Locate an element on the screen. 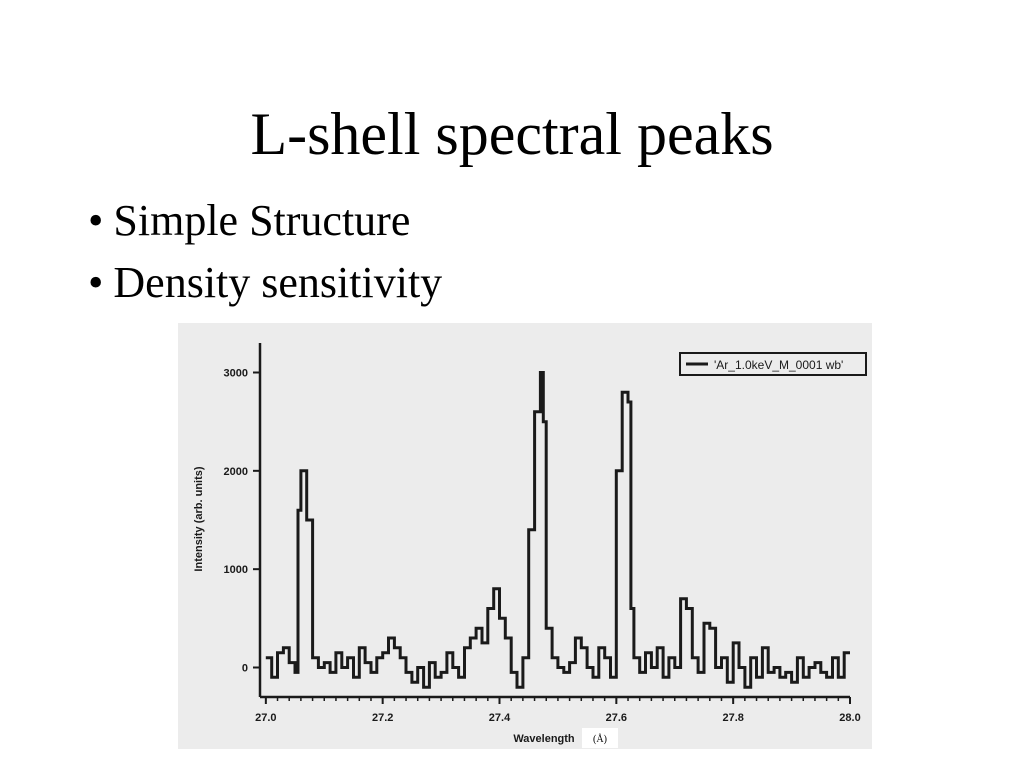 The image size is (1024, 768). x-axis-unit: (Å) is located at coordinates (600, 739).